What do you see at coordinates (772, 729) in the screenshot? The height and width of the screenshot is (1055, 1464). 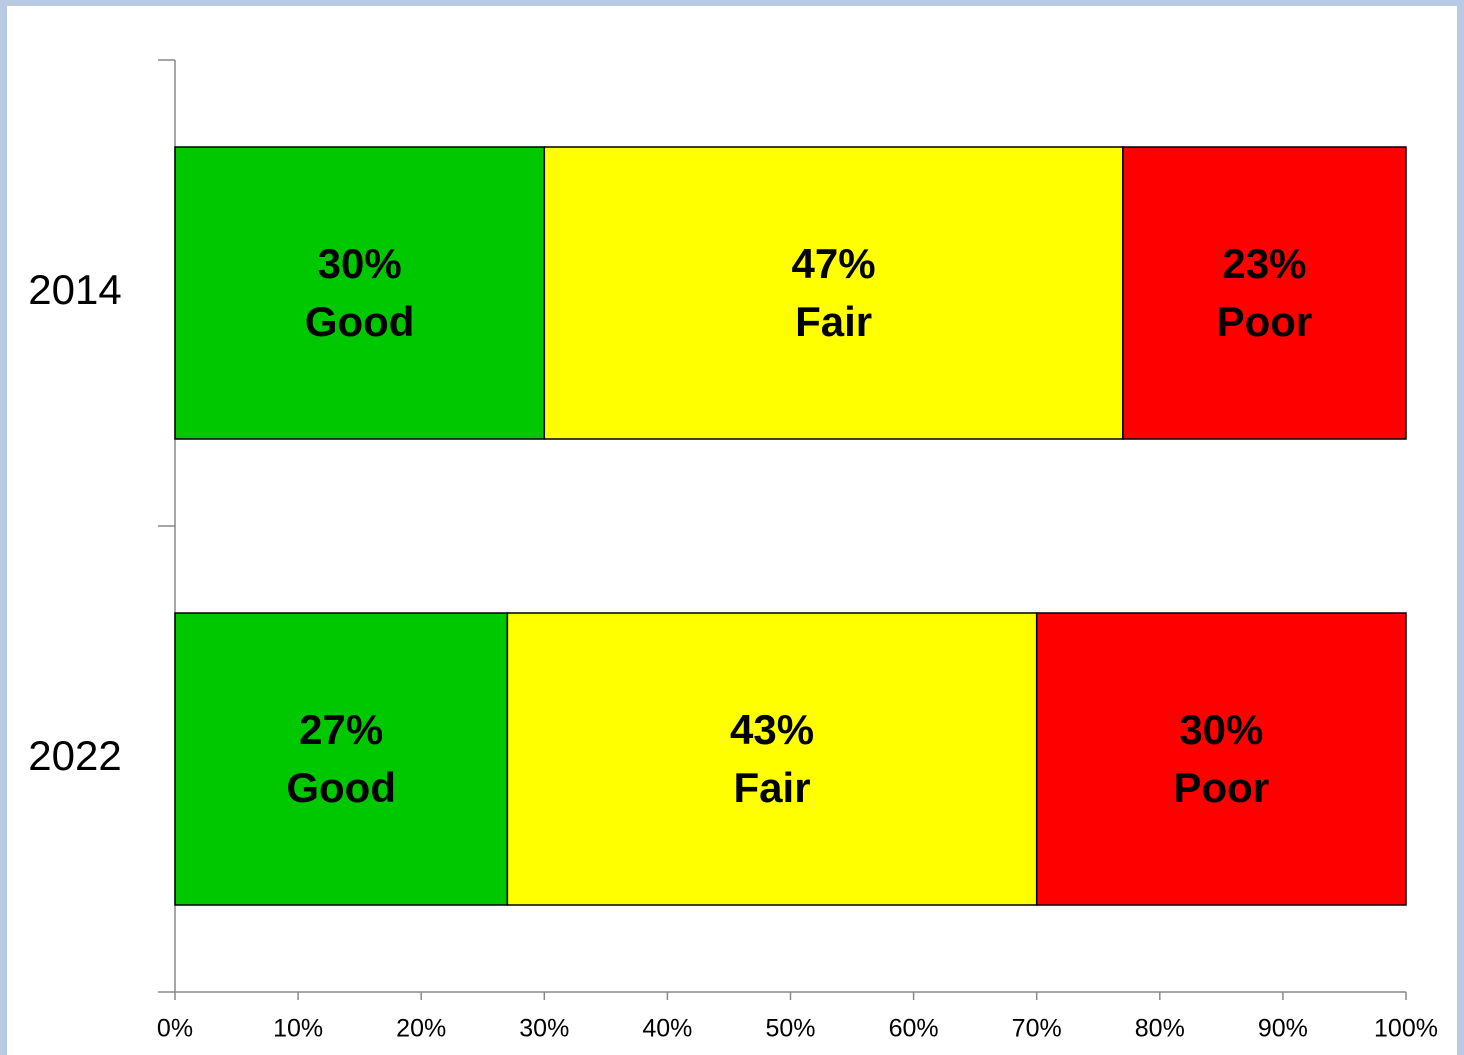 I see `data-label: 43%` at bounding box center [772, 729].